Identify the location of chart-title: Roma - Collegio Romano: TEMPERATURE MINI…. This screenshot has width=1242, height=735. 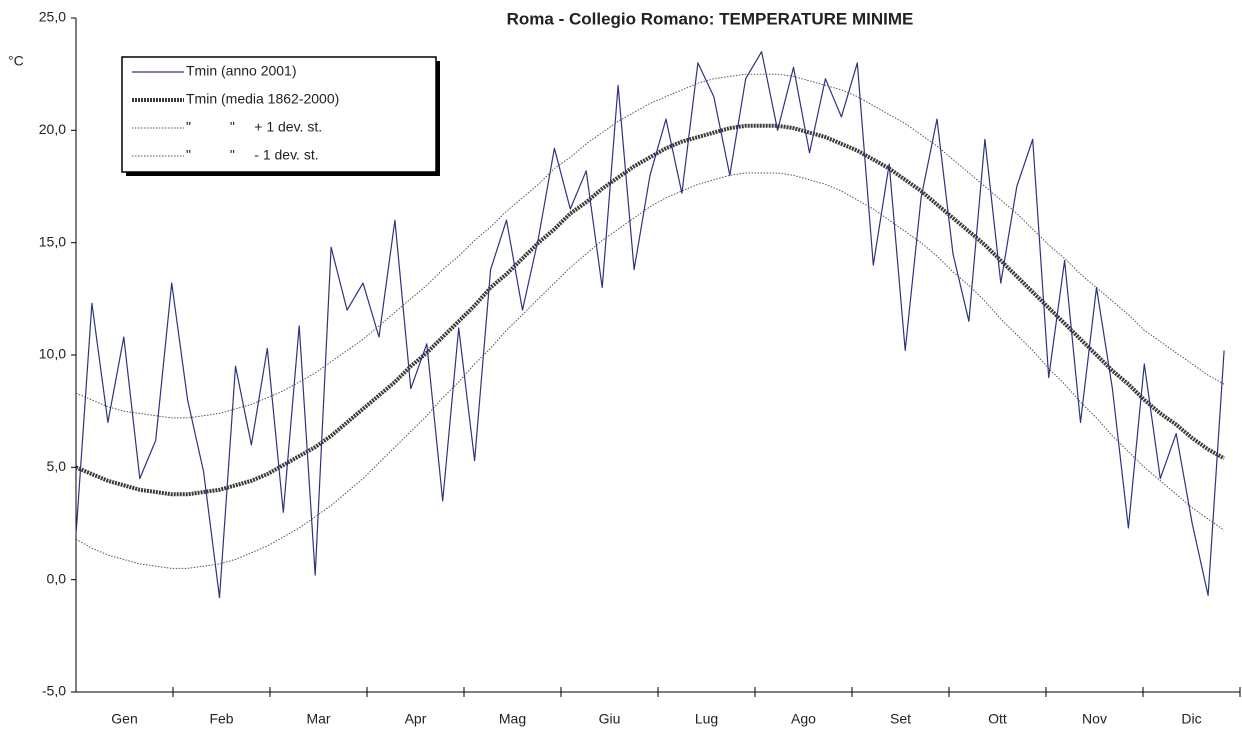
(710, 18).